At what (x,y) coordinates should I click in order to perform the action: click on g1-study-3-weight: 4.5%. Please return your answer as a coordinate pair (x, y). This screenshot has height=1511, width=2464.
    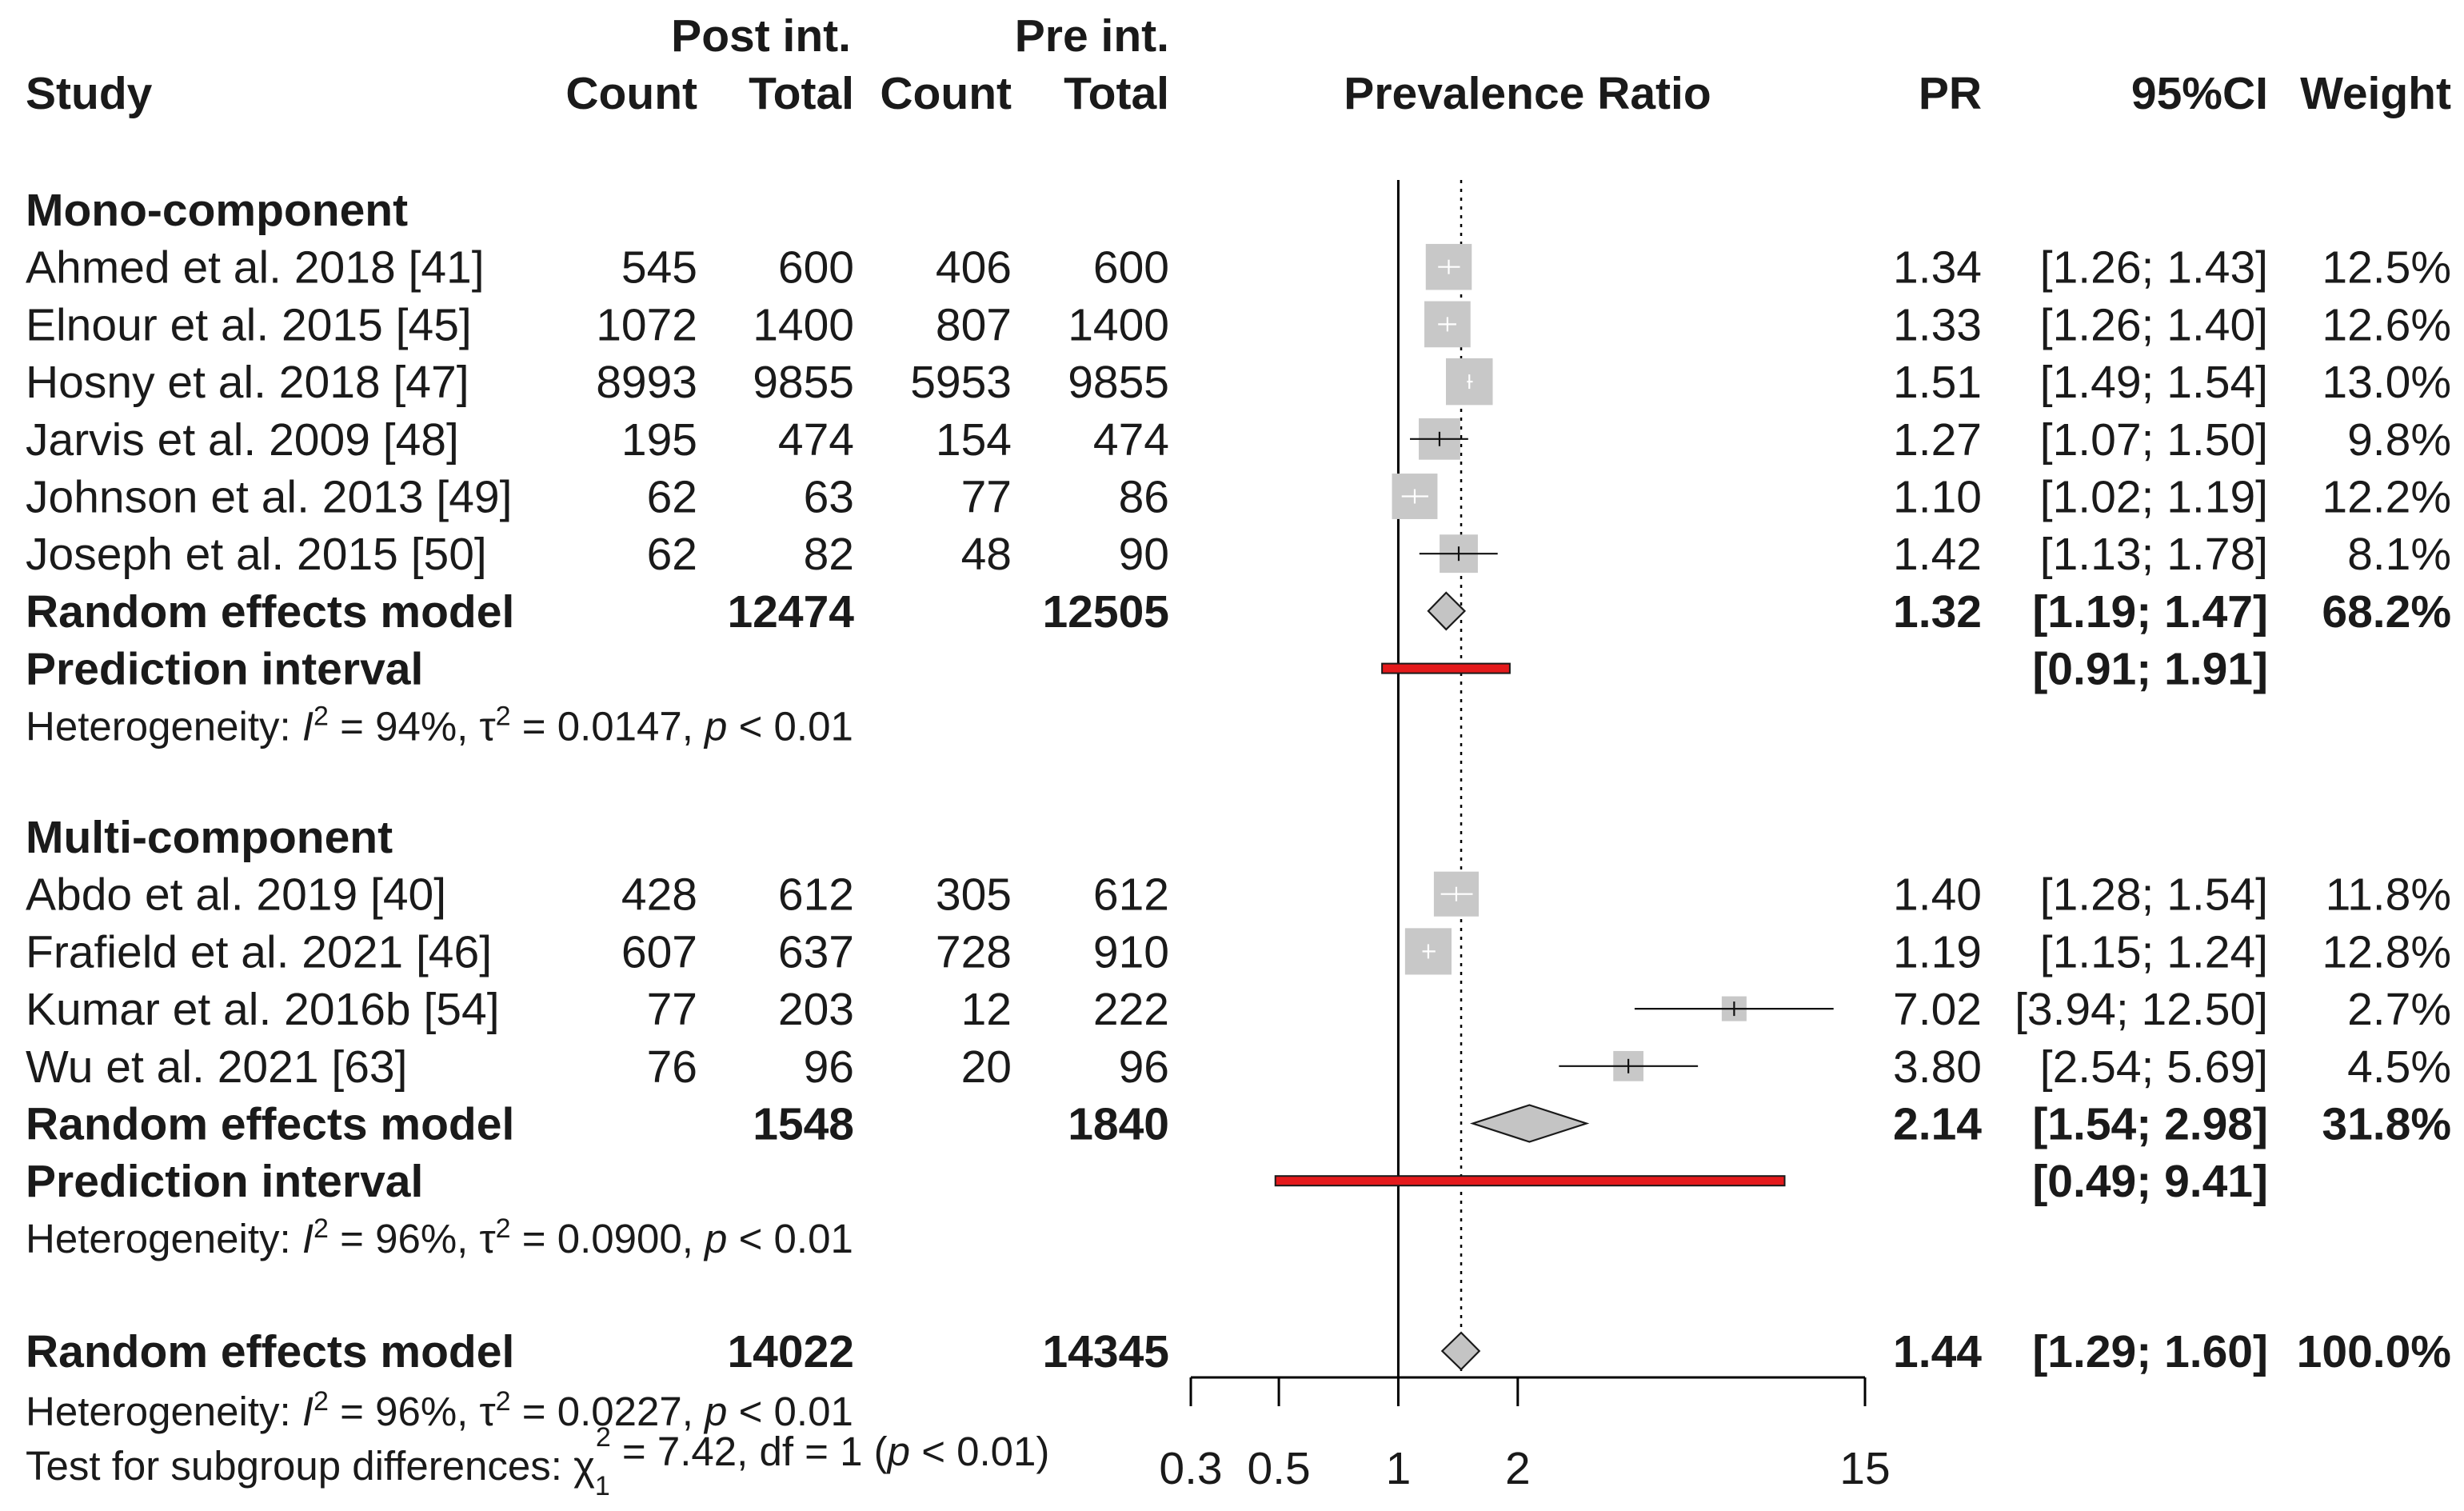
    Looking at the image, I should click on (2399, 1067).